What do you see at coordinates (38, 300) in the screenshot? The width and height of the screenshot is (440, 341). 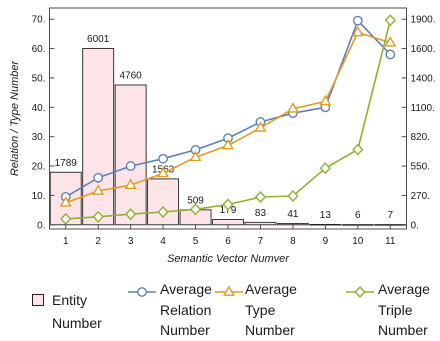 I see `legend-bar-swatch-icon` at bounding box center [38, 300].